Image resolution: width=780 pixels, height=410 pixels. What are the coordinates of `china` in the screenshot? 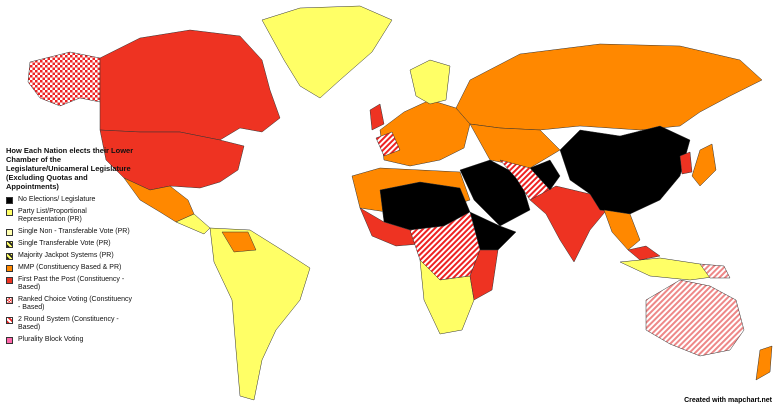 It's located at (625, 170).